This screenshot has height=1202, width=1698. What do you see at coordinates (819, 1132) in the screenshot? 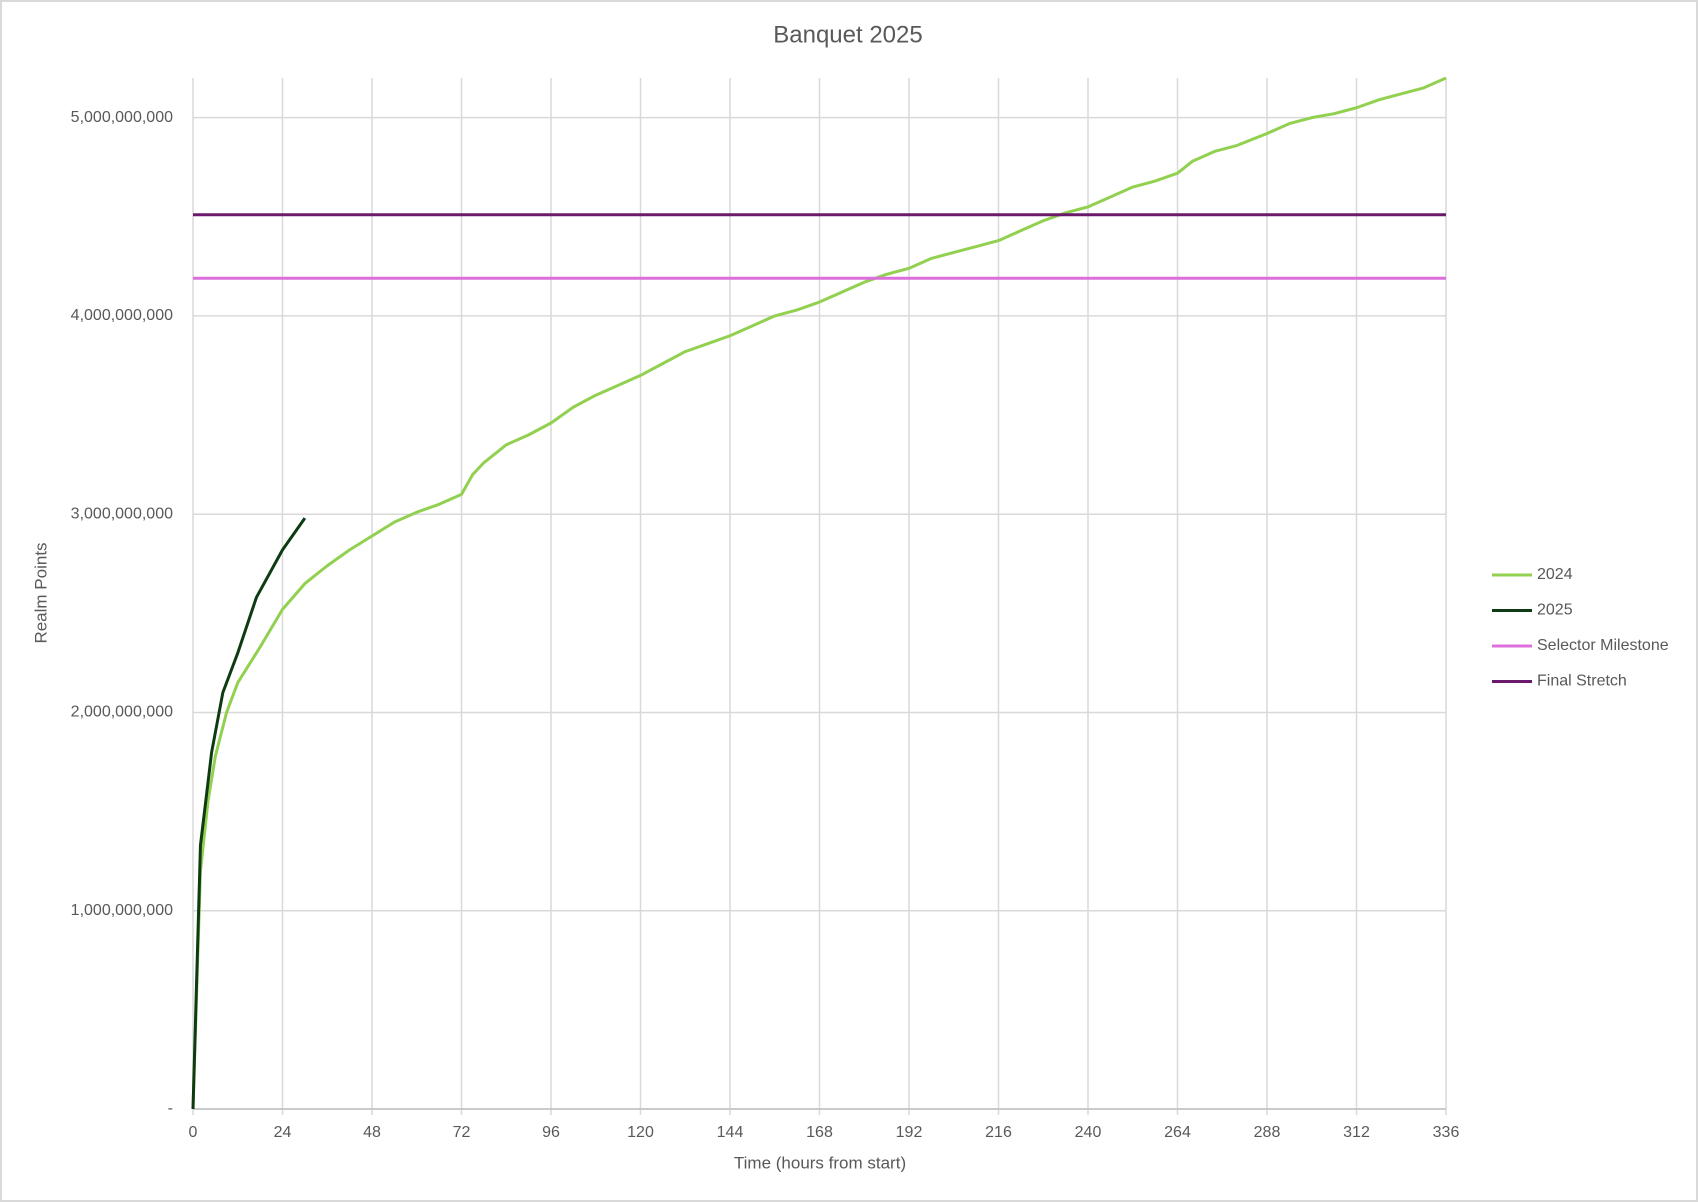
I see `x-tick-label: 168` at bounding box center [819, 1132].